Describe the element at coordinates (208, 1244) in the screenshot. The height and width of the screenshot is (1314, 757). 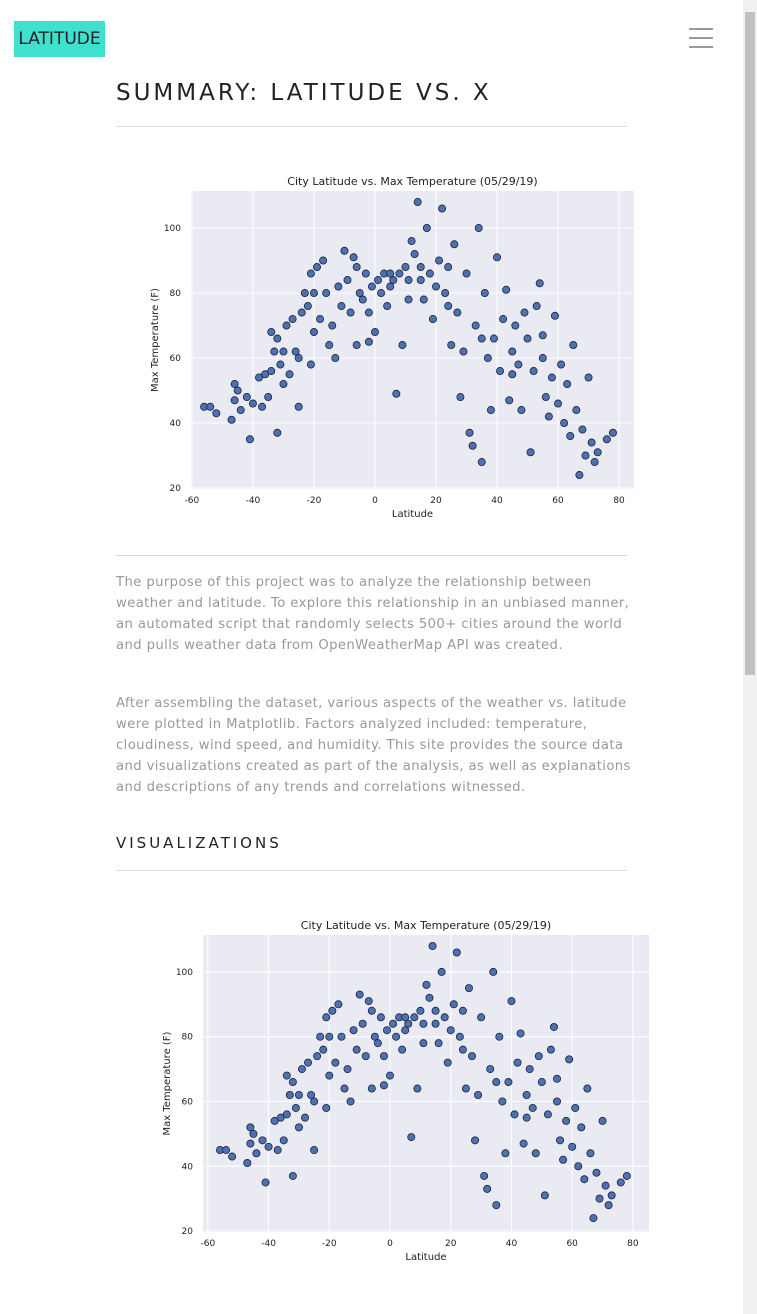
I see `x-tick-label: -60` at that location.